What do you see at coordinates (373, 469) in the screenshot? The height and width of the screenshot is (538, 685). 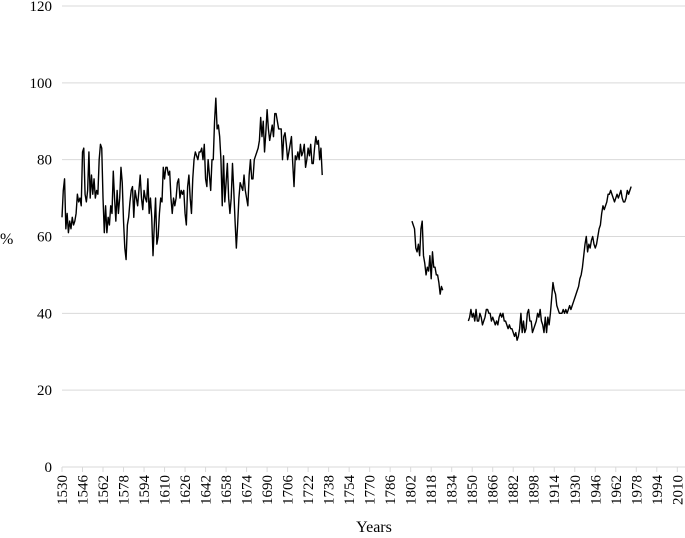 I see `x-axis` at bounding box center [373, 469].